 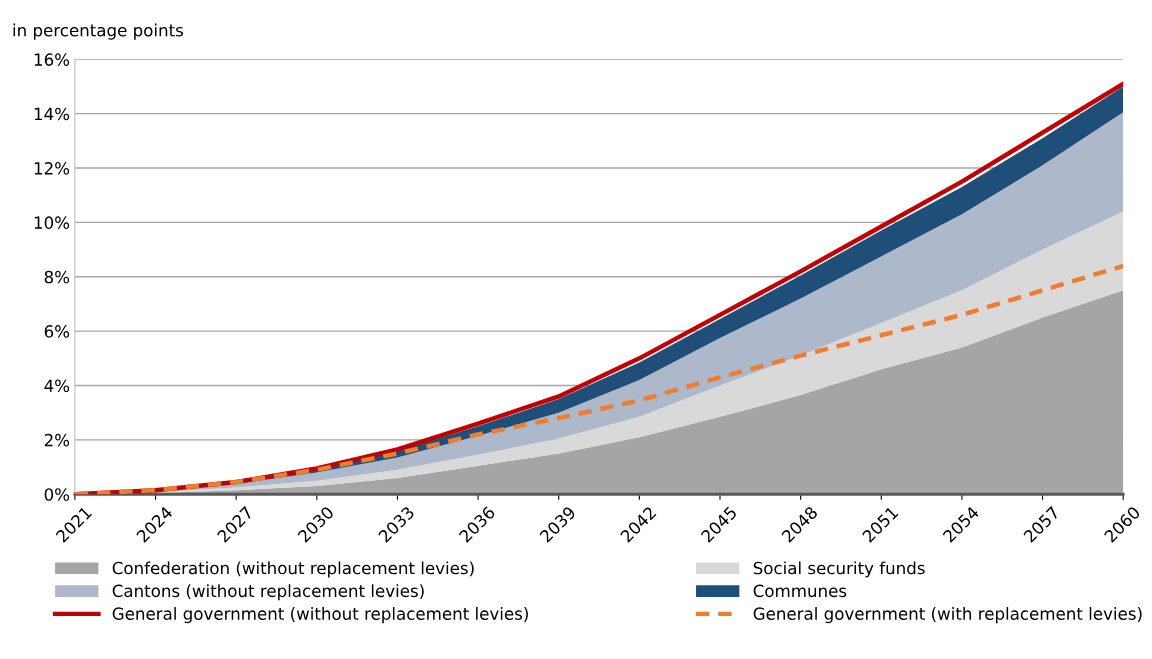 What do you see at coordinates (320, 615) in the screenshot?
I see `legend-label: General government (without replacement levies)` at bounding box center [320, 615].